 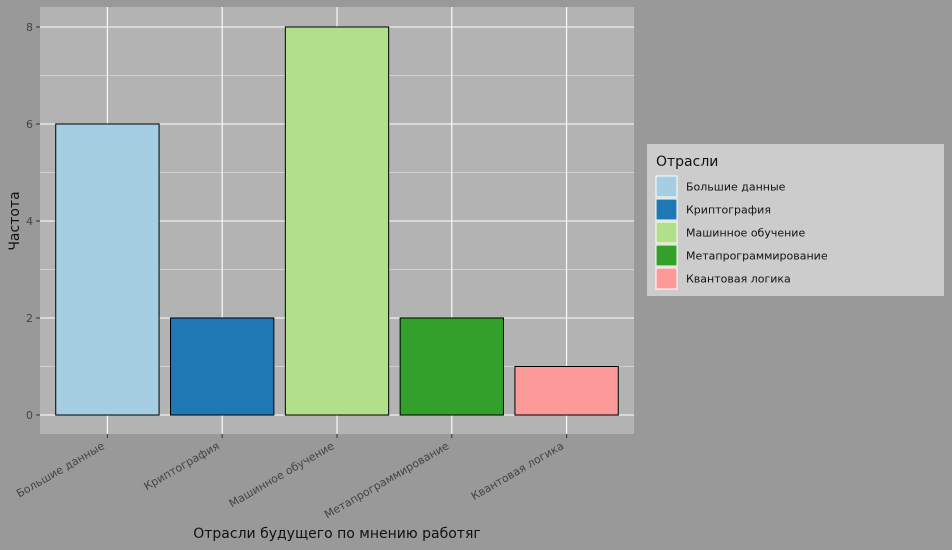 What do you see at coordinates (745, 233) in the screenshot?
I see `legend-label: Машинное обучение` at bounding box center [745, 233].